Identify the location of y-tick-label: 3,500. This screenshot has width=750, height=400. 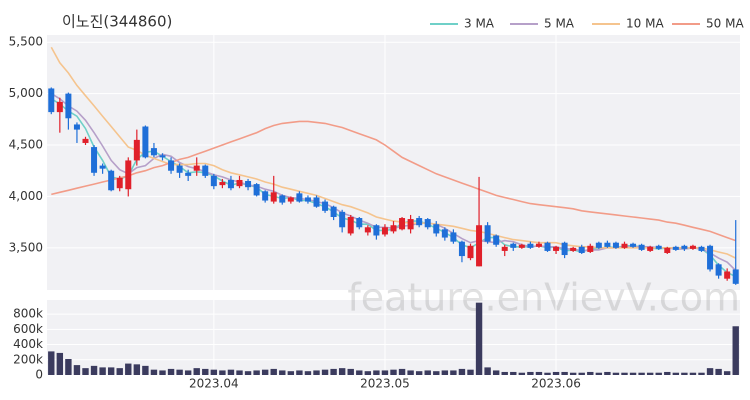
(26, 247).